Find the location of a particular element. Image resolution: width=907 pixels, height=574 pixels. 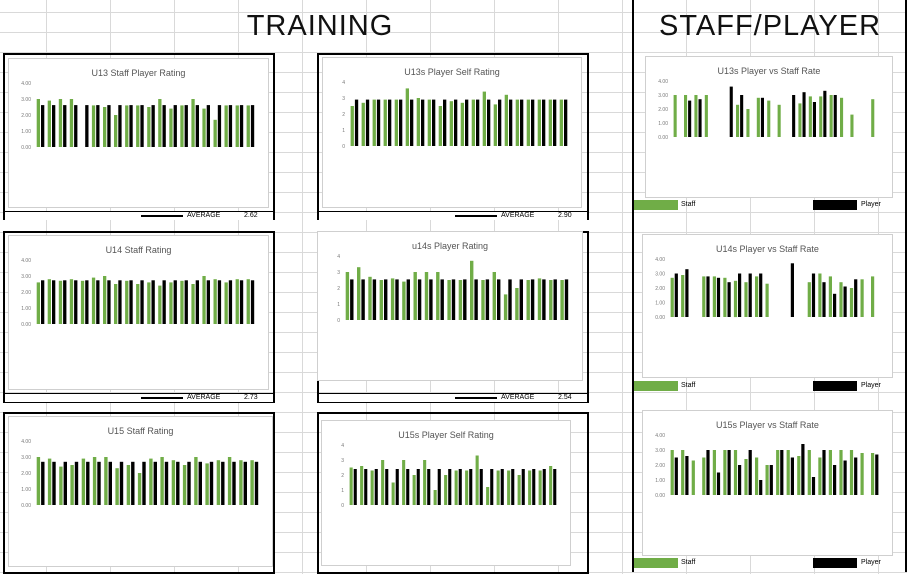

chart-title: u14s Player Rating is located at coordinates (450, 246).